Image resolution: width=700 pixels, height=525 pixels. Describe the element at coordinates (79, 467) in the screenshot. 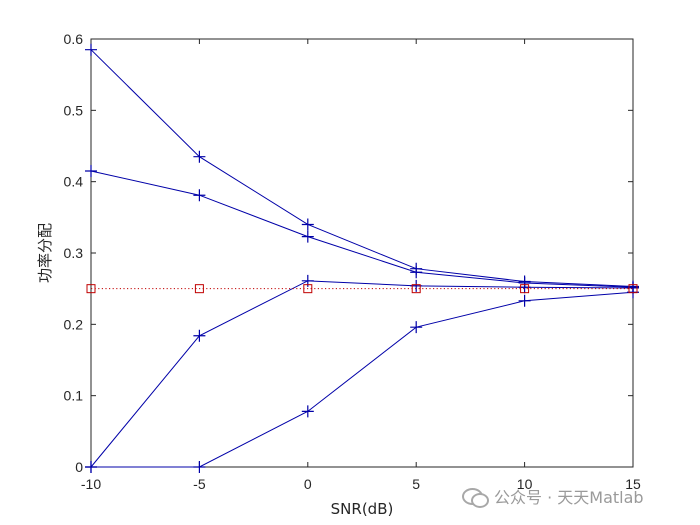

I see `y-tick-label: 0` at that location.